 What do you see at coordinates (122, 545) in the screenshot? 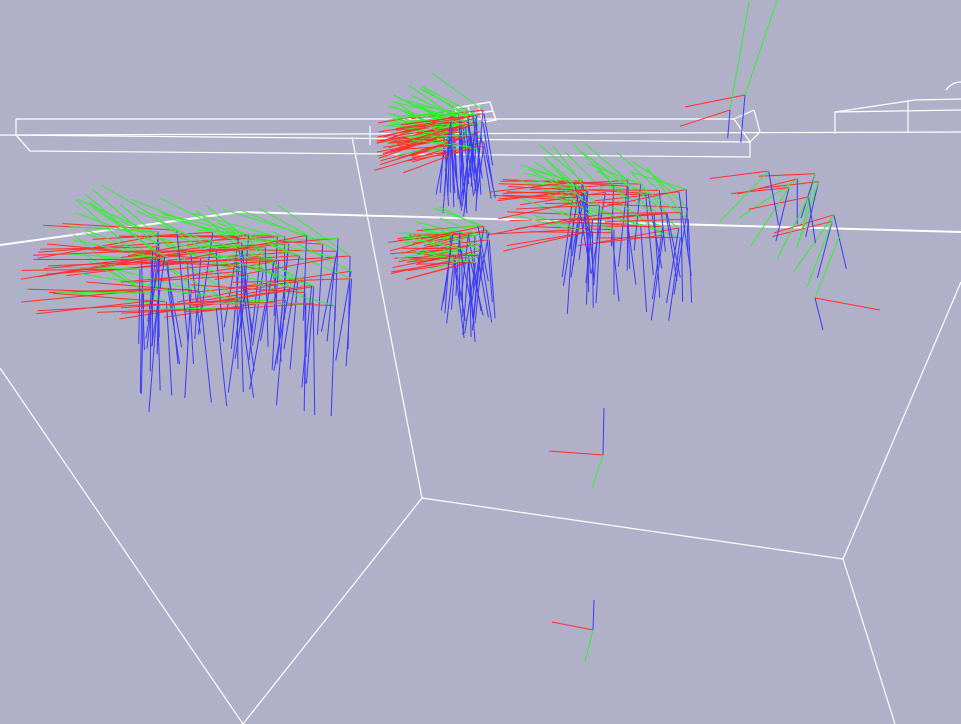
I see `floor-edge-left` at bounding box center [122, 545].